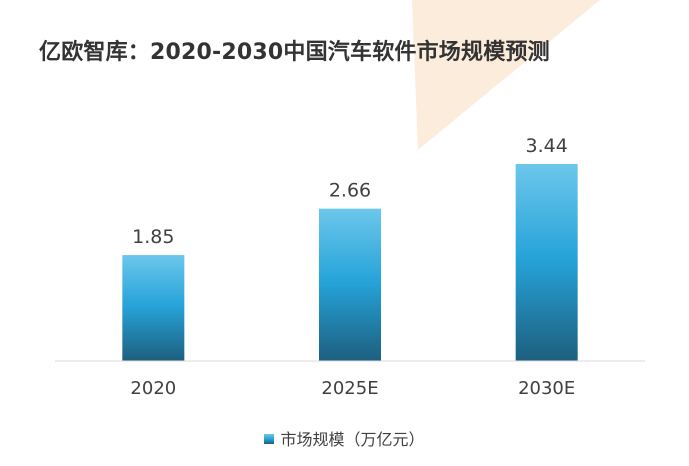 This screenshot has width=689, height=466. What do you see at coordinates (546, 262) in the screenshot?
I see `bar-2030E` at bounding box center [546, 262].